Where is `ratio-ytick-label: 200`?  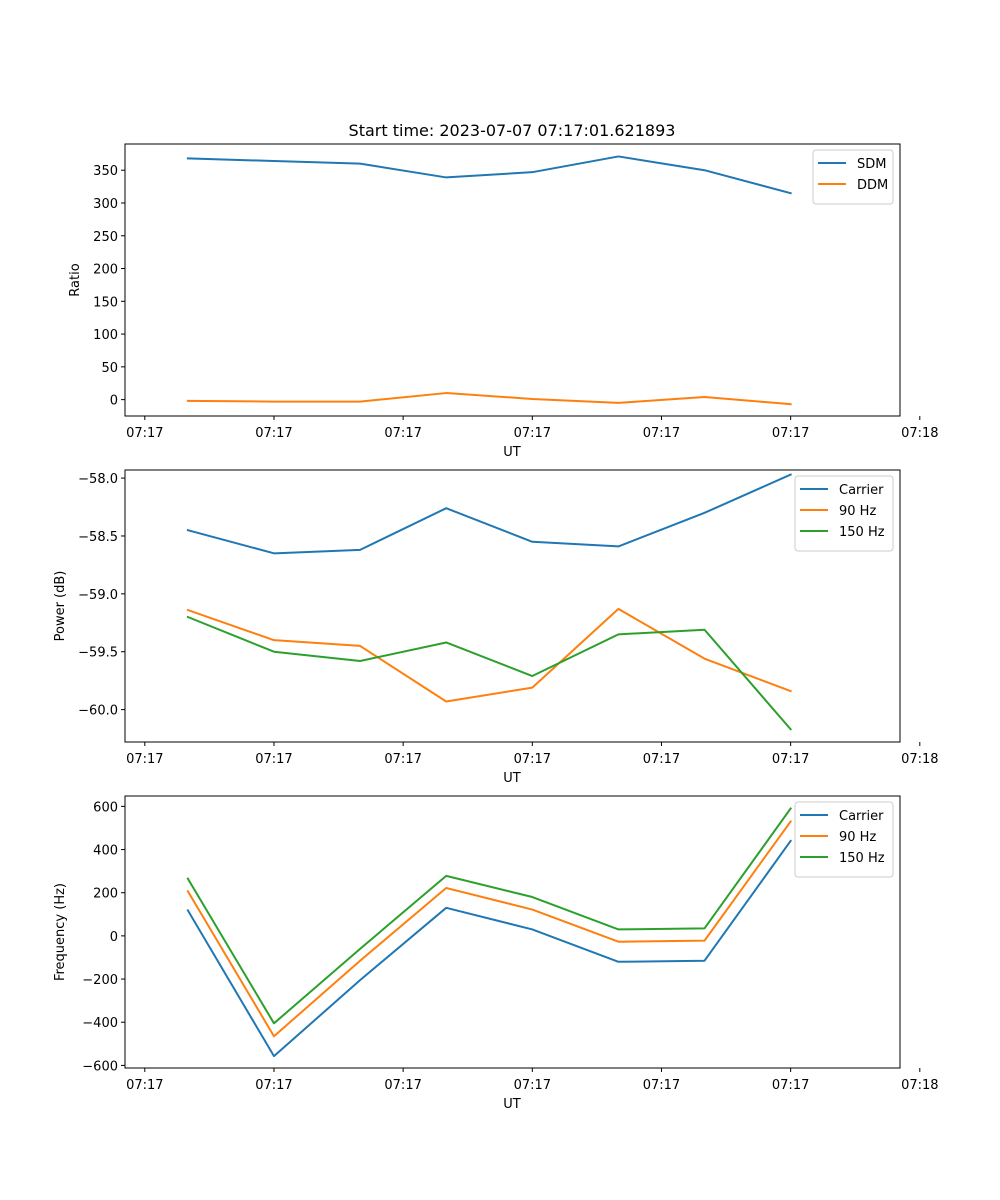 ratio-ytick-label: 200 is located at coordinates (105, 270).